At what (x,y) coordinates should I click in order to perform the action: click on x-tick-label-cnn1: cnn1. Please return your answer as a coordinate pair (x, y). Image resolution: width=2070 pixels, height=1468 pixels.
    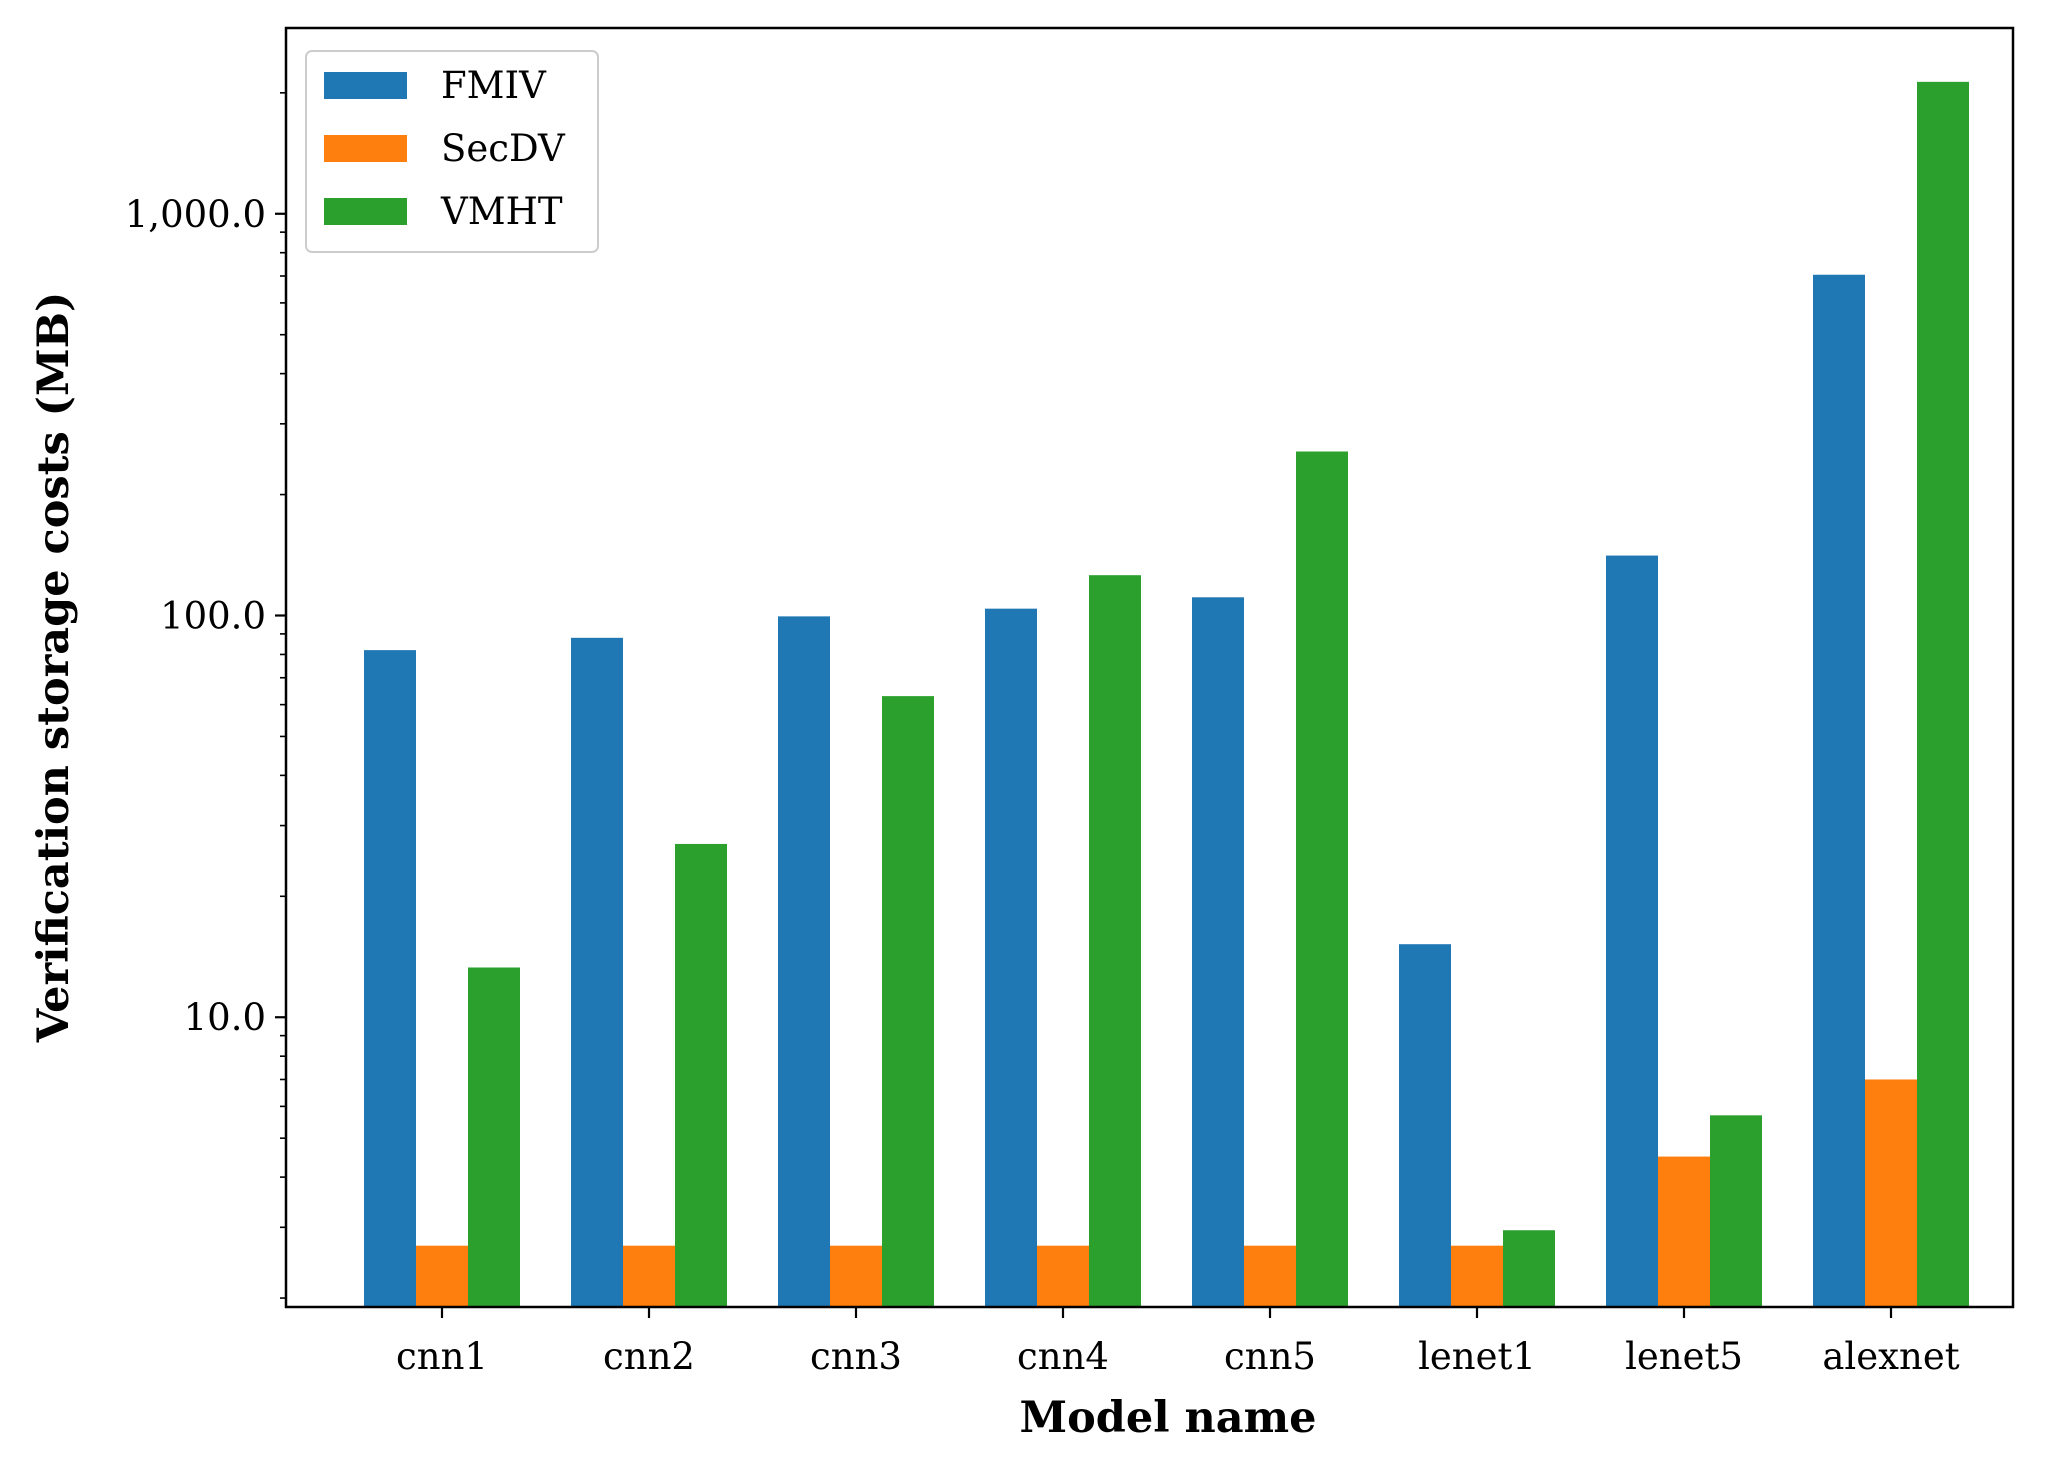
    Looking at the image, I should click on (442, 1356).